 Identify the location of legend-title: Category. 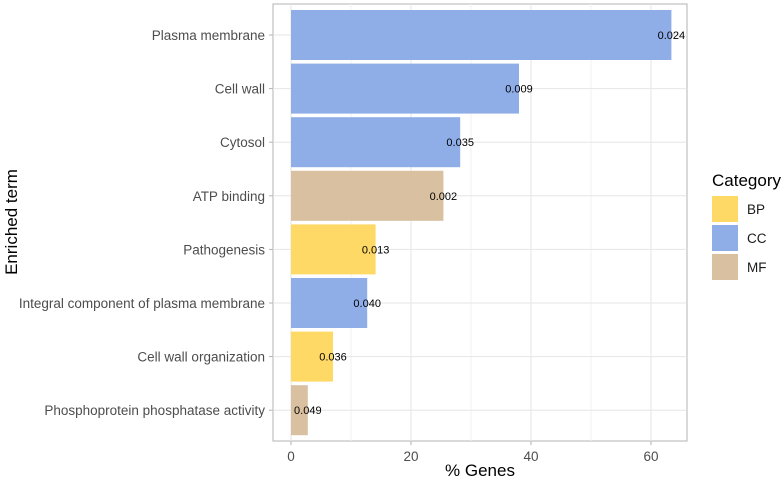
(746, 180).